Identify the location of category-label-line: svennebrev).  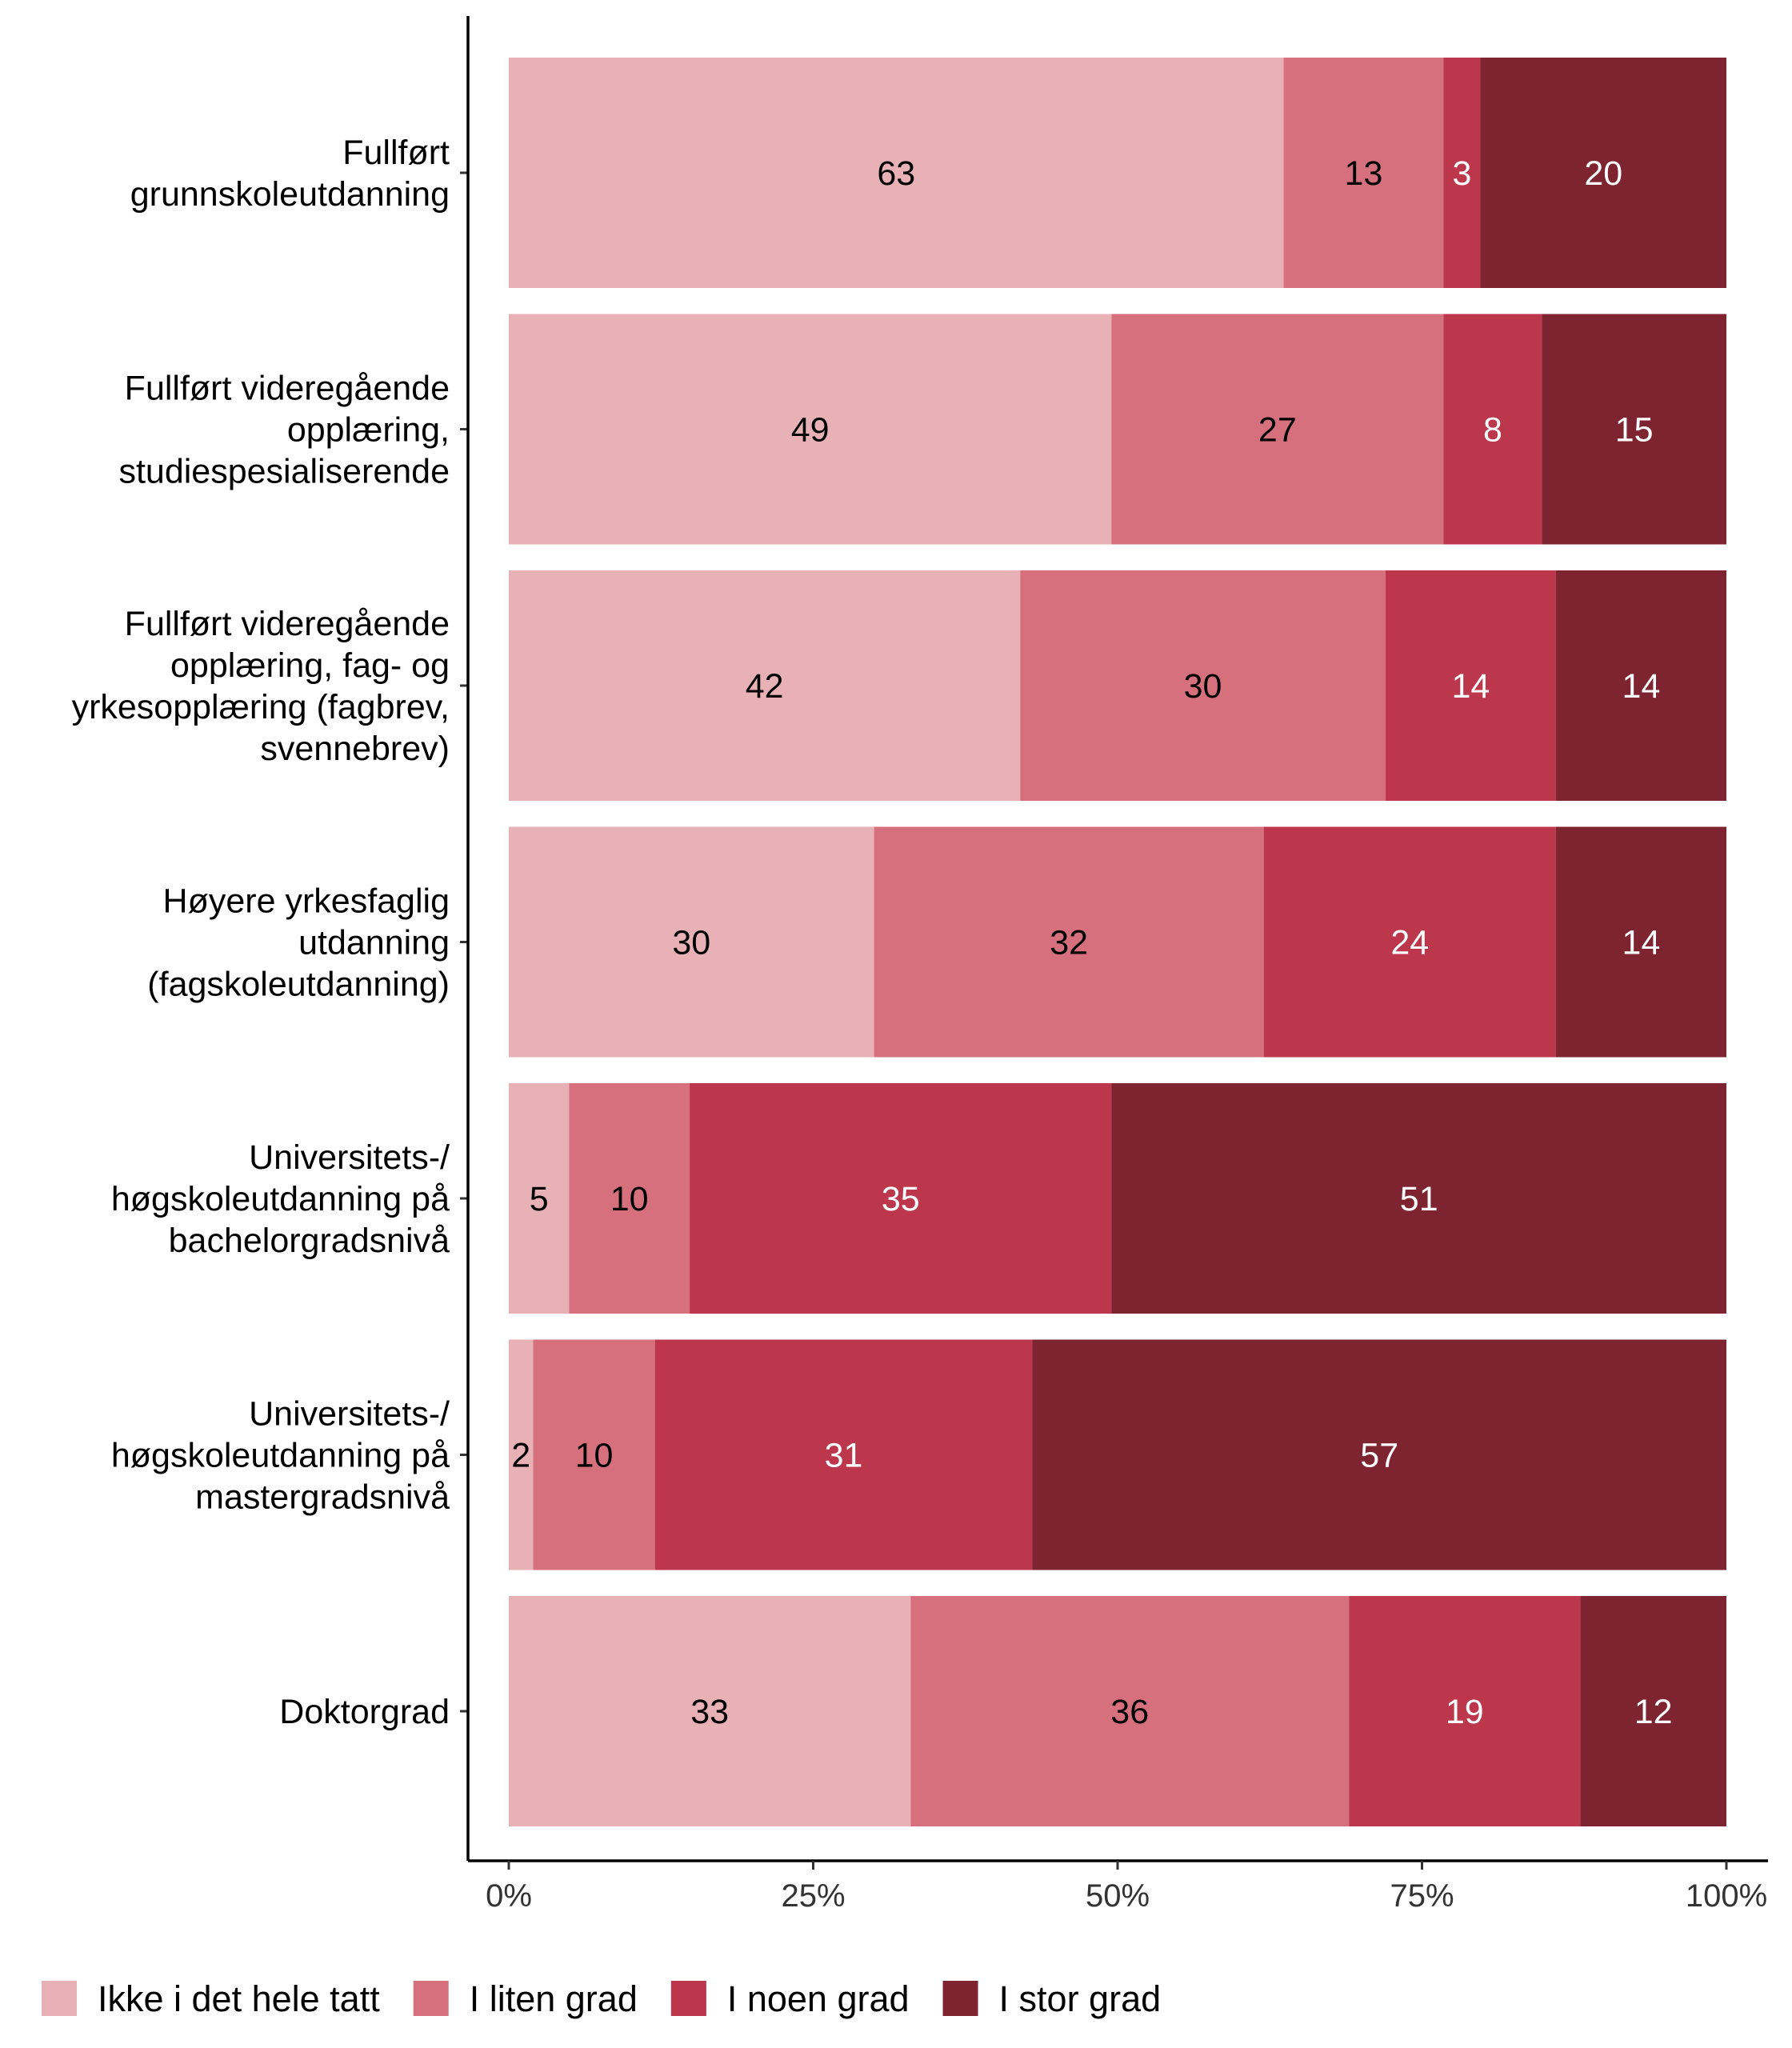
(355, 749).